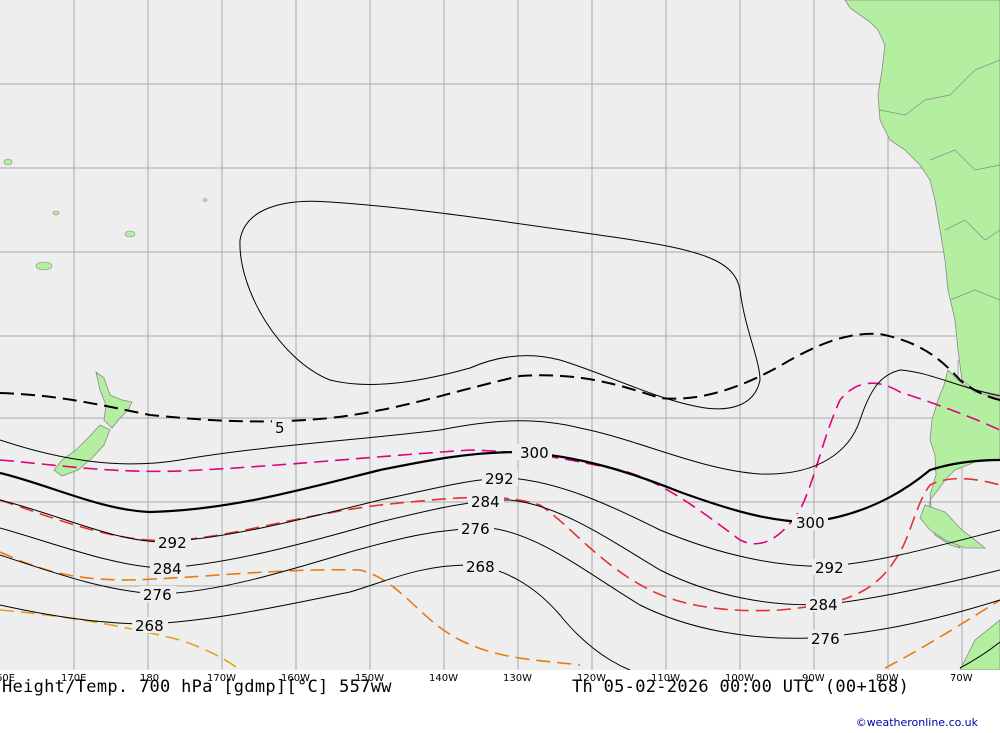  I want to click on contour-label-284-center: 284, so click(485, 502).